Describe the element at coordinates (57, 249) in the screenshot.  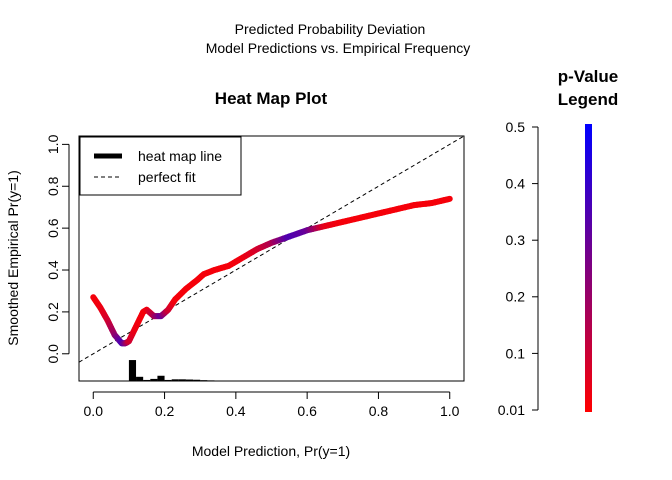
I see `y-axis: 0.0 0.2 0.4 0.6 0.8 1.0` at that location.